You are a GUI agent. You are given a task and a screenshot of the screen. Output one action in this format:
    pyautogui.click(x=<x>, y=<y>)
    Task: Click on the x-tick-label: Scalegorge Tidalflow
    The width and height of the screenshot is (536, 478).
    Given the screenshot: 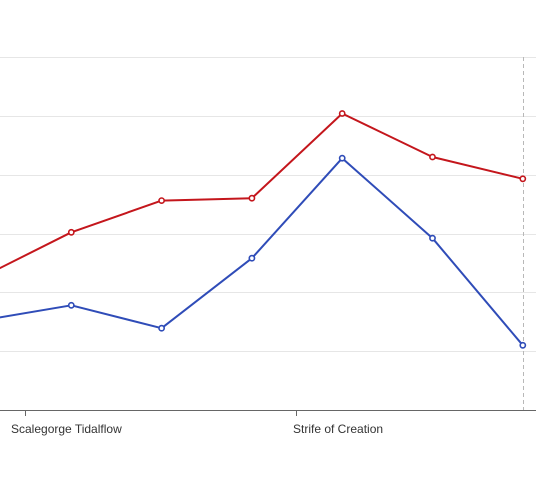 What is the action you would take?
    pyautogui.click(x=66, y=429)
    